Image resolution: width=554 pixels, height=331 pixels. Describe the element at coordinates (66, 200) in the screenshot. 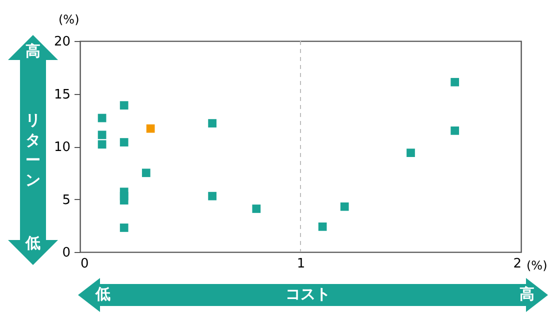

I see `y-tick-label: 5` at that location.